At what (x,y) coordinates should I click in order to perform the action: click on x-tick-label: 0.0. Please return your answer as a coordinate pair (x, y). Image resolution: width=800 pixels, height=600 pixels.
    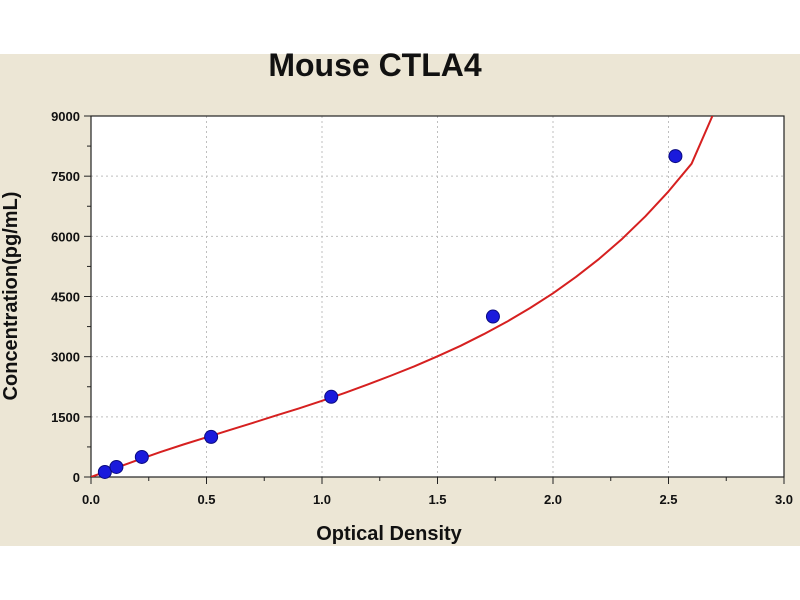
    Looking at the image, I should click on (91, 499).